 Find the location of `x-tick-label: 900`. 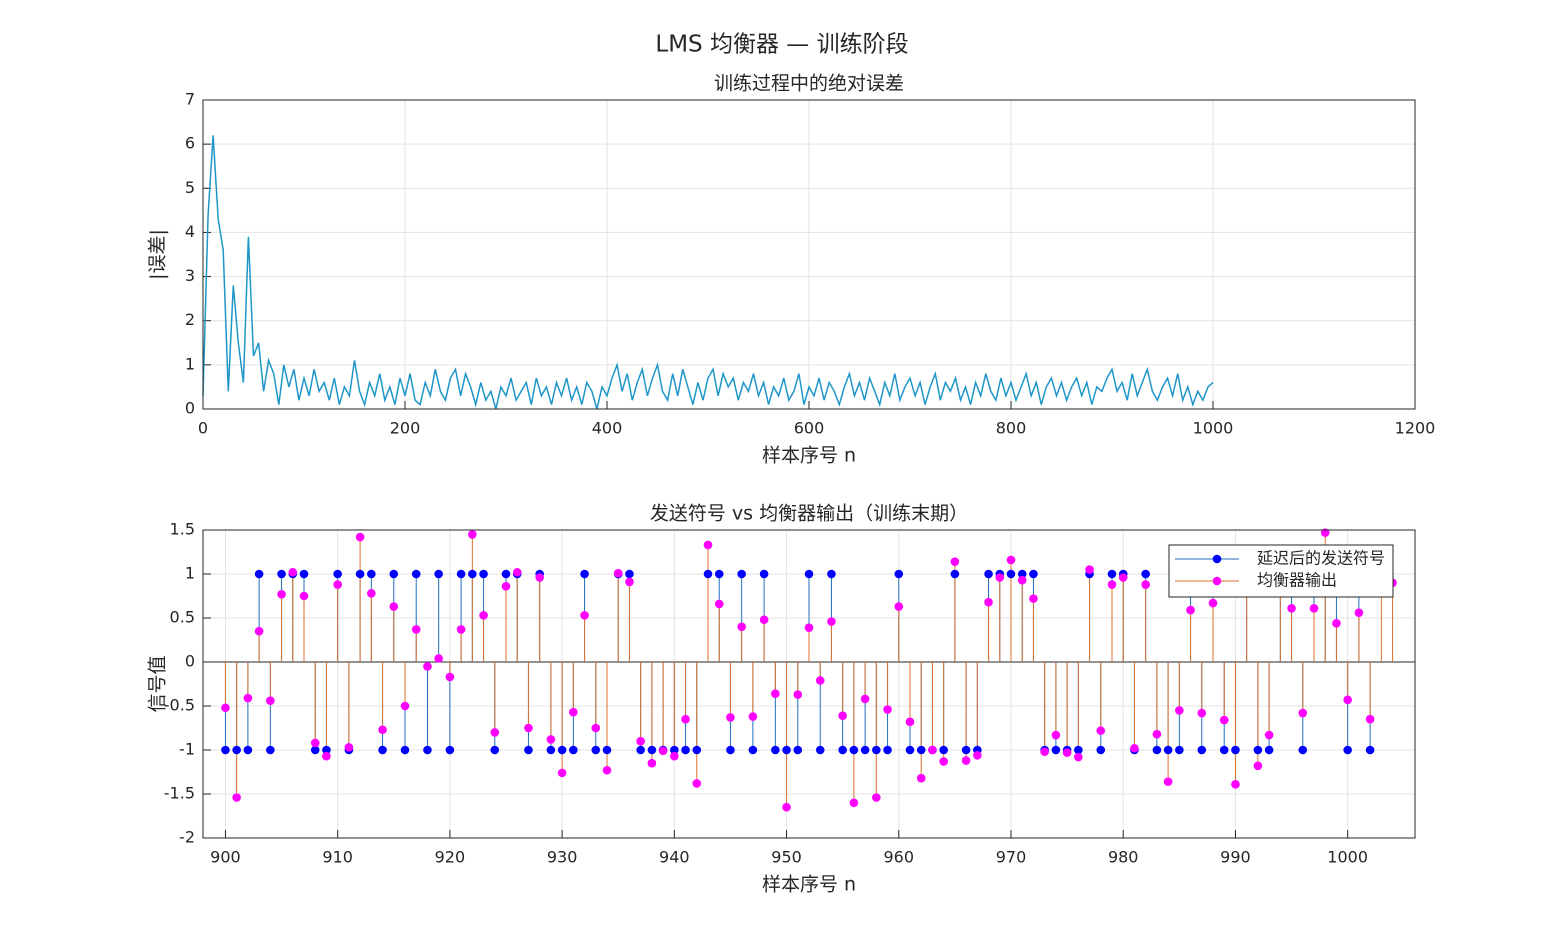

x-tick-label: 900 is located at coordinates (225, 857).